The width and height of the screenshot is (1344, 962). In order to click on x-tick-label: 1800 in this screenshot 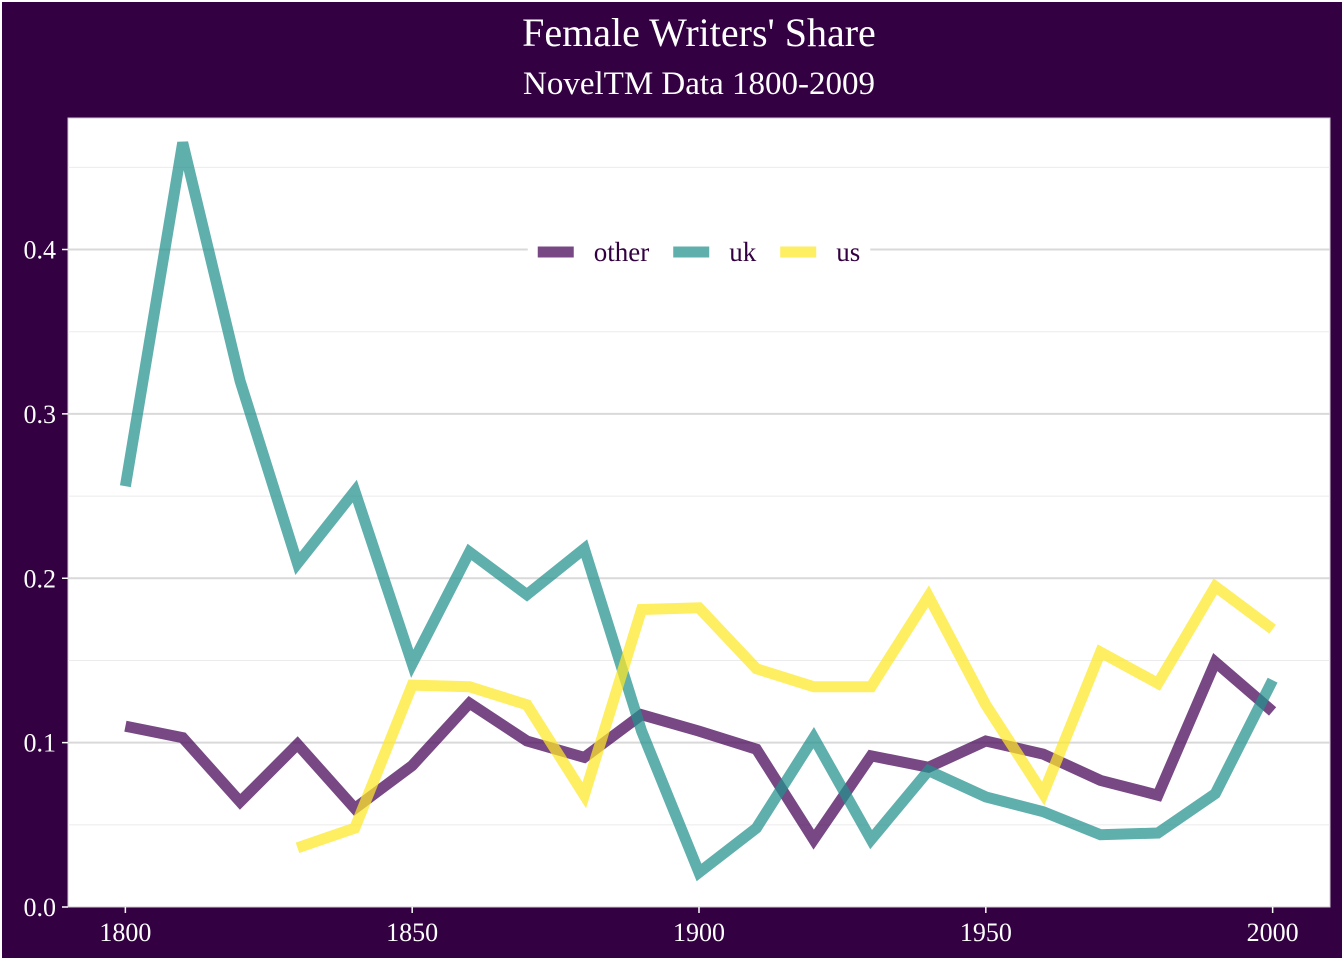, I will do `click(125, 932)`.